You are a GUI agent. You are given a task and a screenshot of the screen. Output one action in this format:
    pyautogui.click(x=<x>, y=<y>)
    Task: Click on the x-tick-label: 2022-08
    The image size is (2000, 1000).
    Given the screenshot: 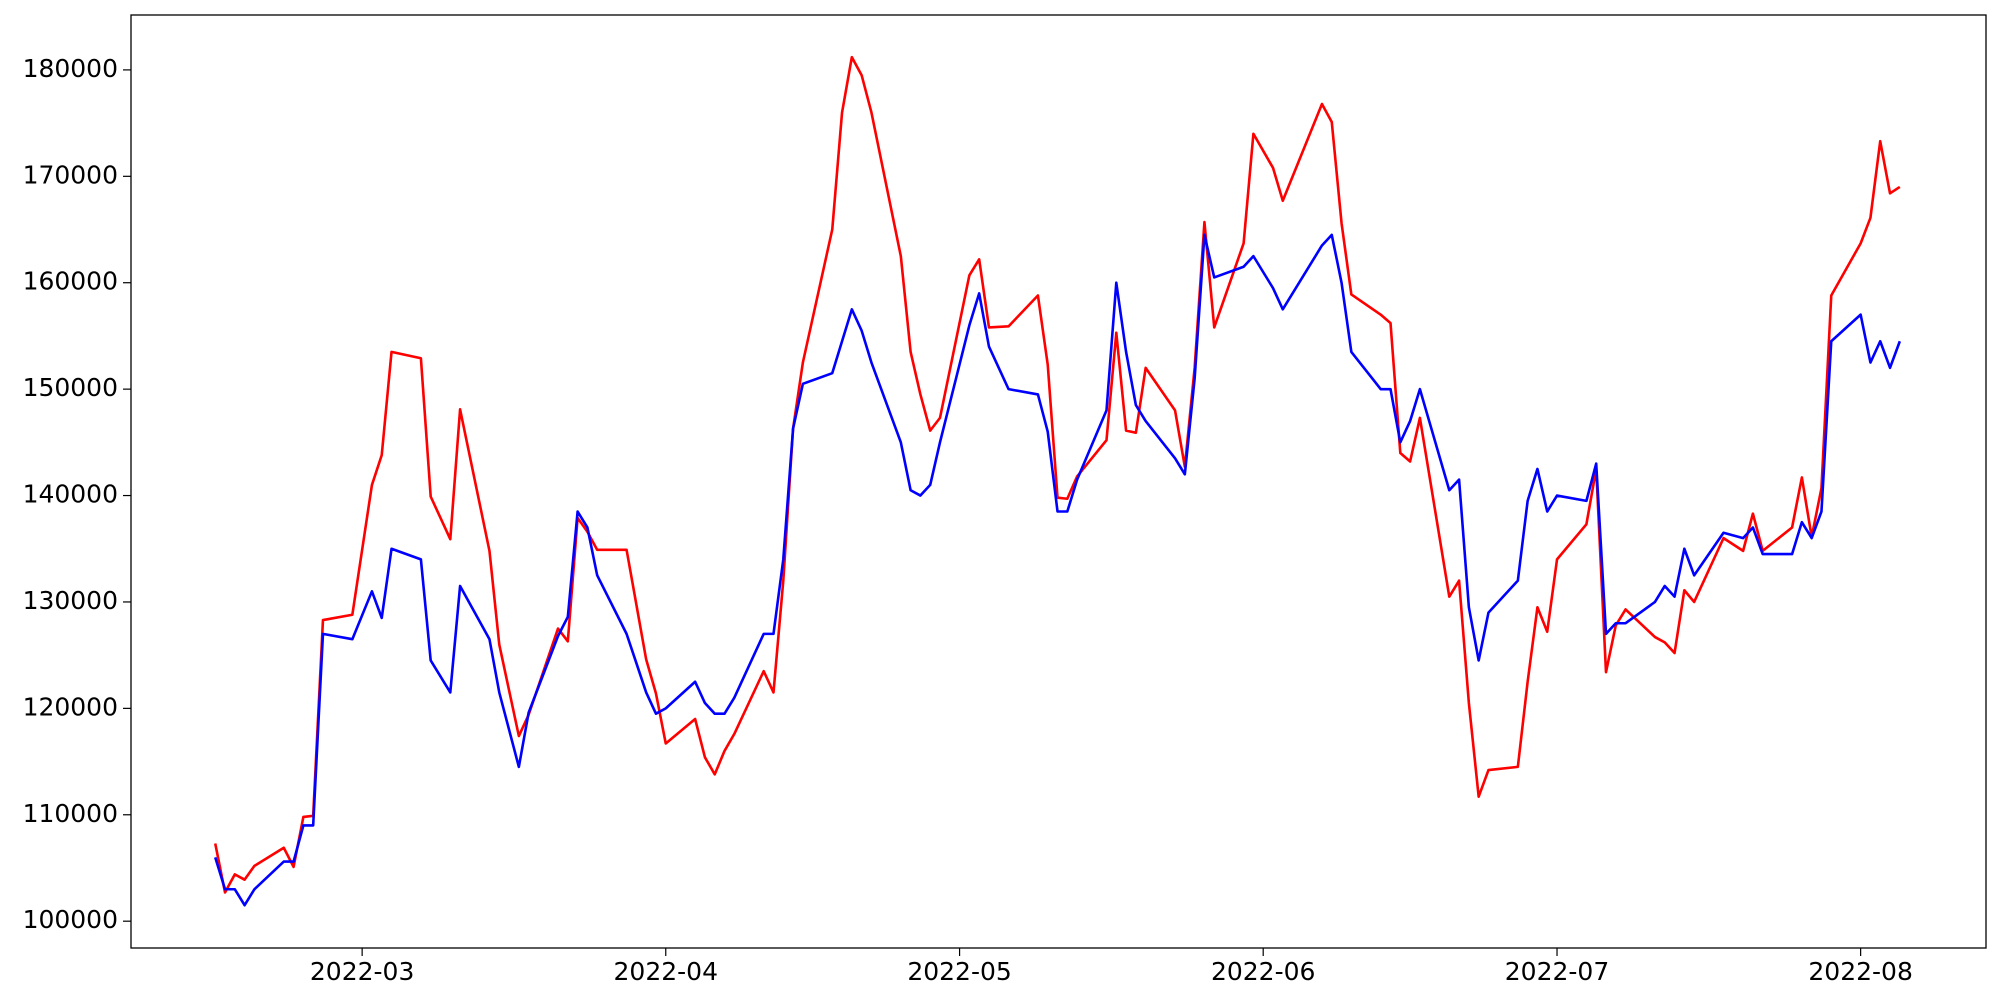 What is the action you would take?
    pyautogui.click(x=1860, y=971)
    